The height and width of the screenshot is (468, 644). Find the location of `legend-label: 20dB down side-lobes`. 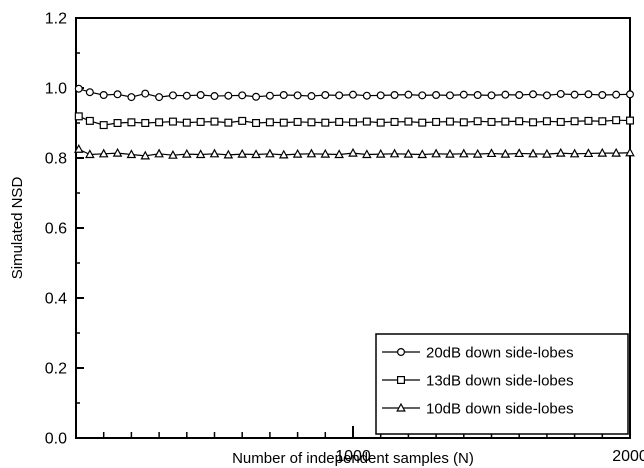

legend-label: 20dB down side-lobes is located at coordinates (500, 353).